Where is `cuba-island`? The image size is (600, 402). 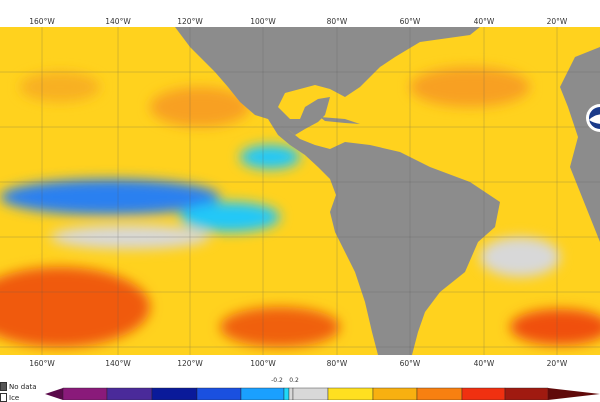
cuba-island is located at coordinates (340, 120).